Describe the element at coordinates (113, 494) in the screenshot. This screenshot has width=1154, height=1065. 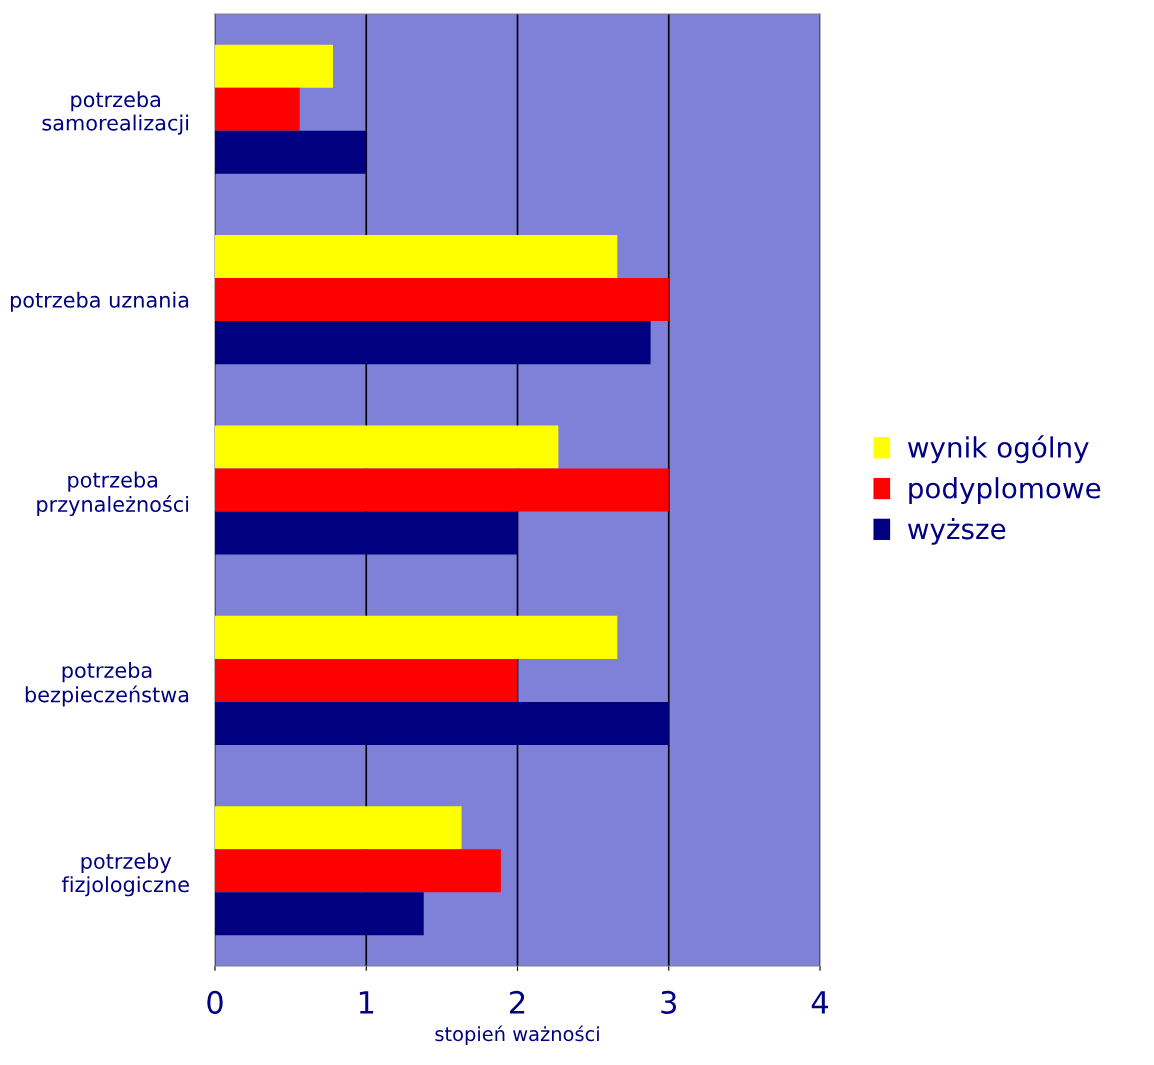
I see `y-tick-label: potrzeba przynależności` at that location.